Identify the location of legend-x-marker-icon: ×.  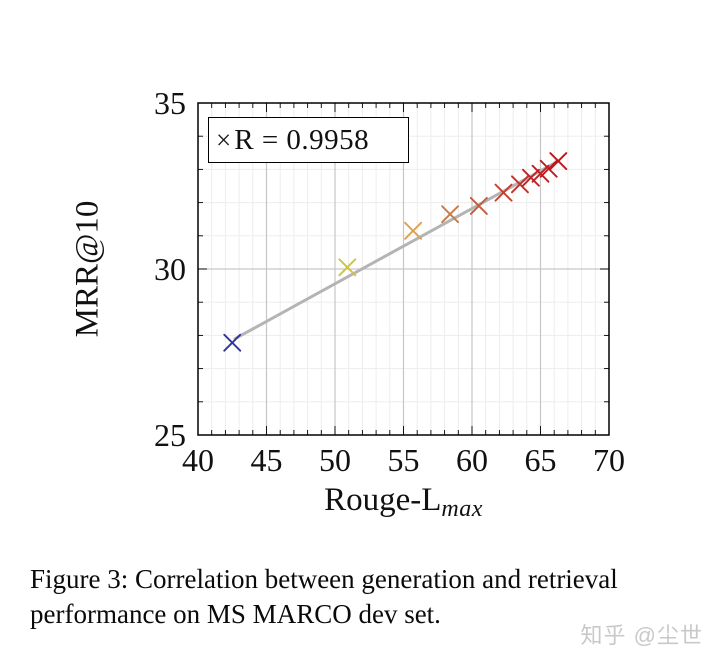
(224, 139).